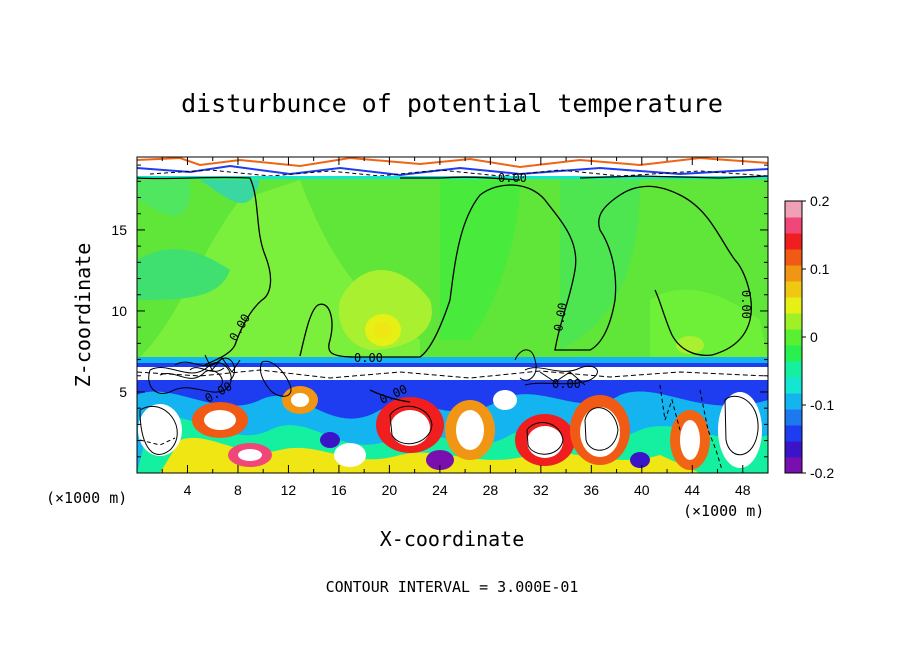  I want to click on chart-title: disturbunce of potential temperature, so click(452, 103).